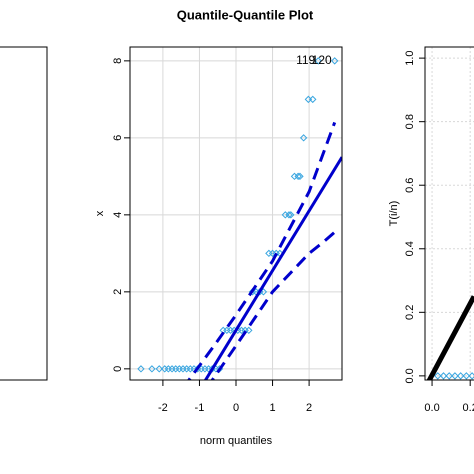  Describe the element at coordinates (305, 60) in the screenshot. I see `point-label: 119` at that location.